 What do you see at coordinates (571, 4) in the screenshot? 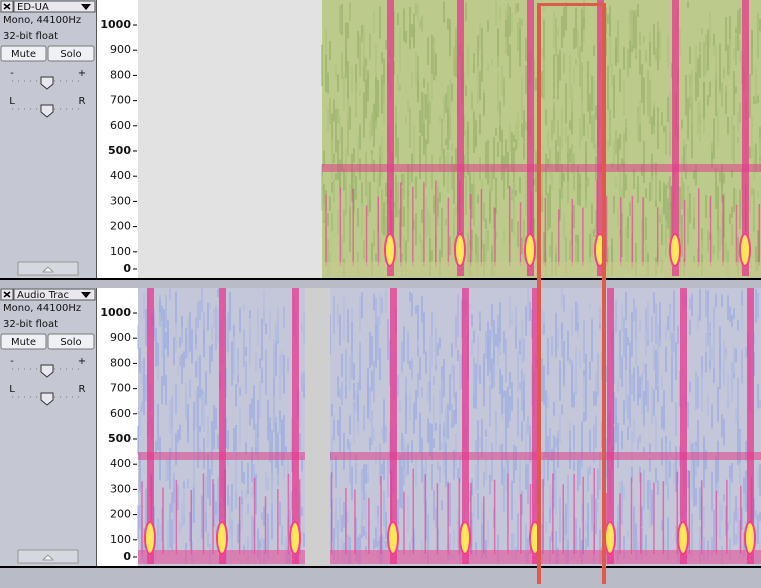
I see `selection-top` at bounding box center [571, 4].